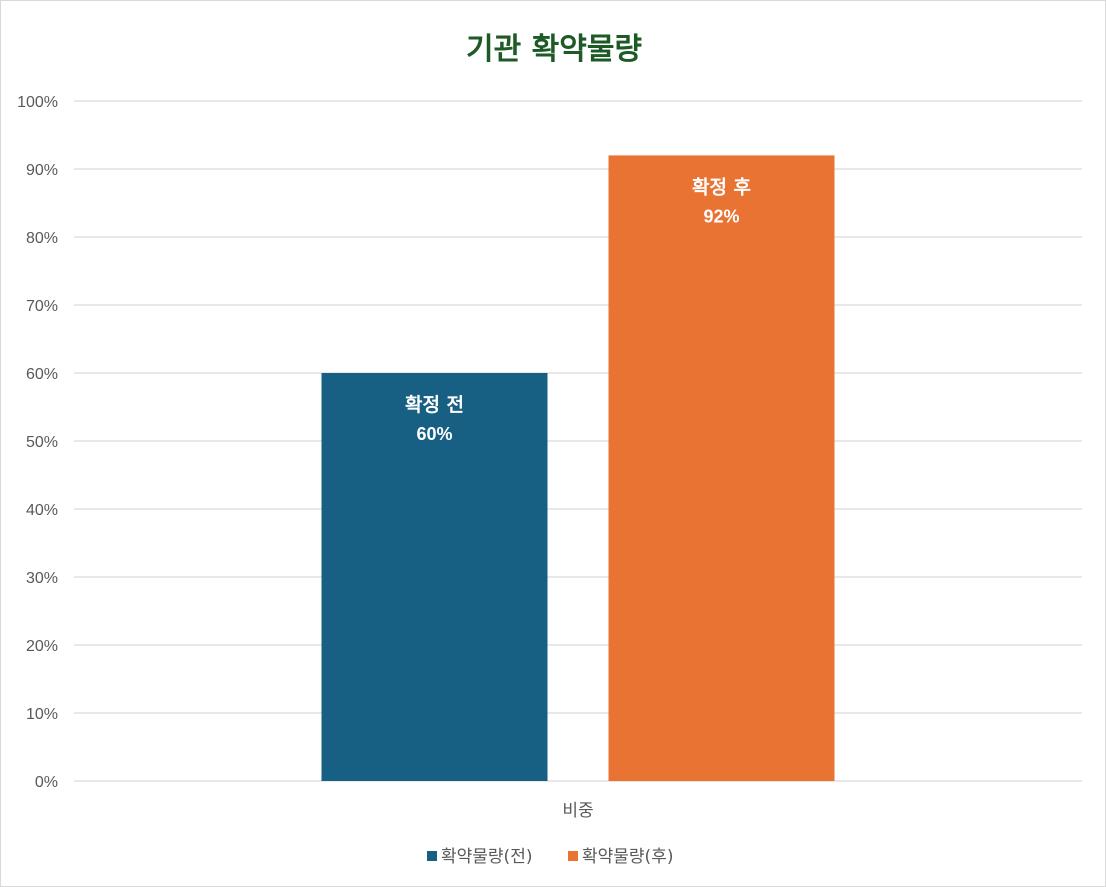 The height and width of the screenshot is (887, 1106). I want to click on y-tick-label: 80%, so click(42, 238).